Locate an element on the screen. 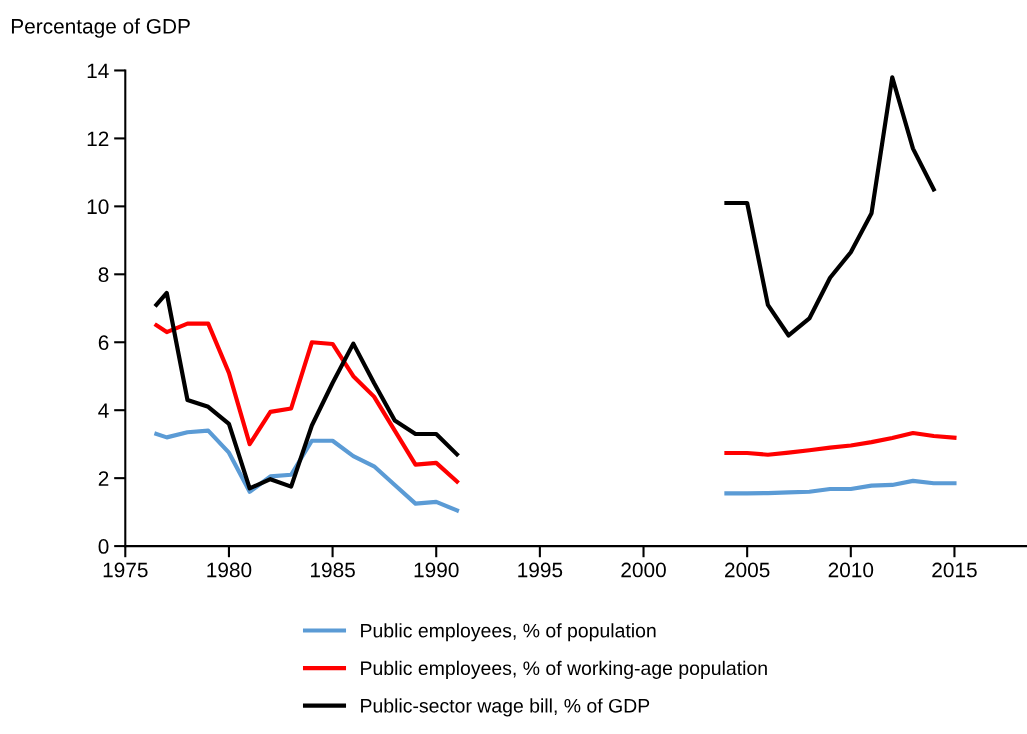  y-tick-label: 0 is located at coordinates (103, 546).